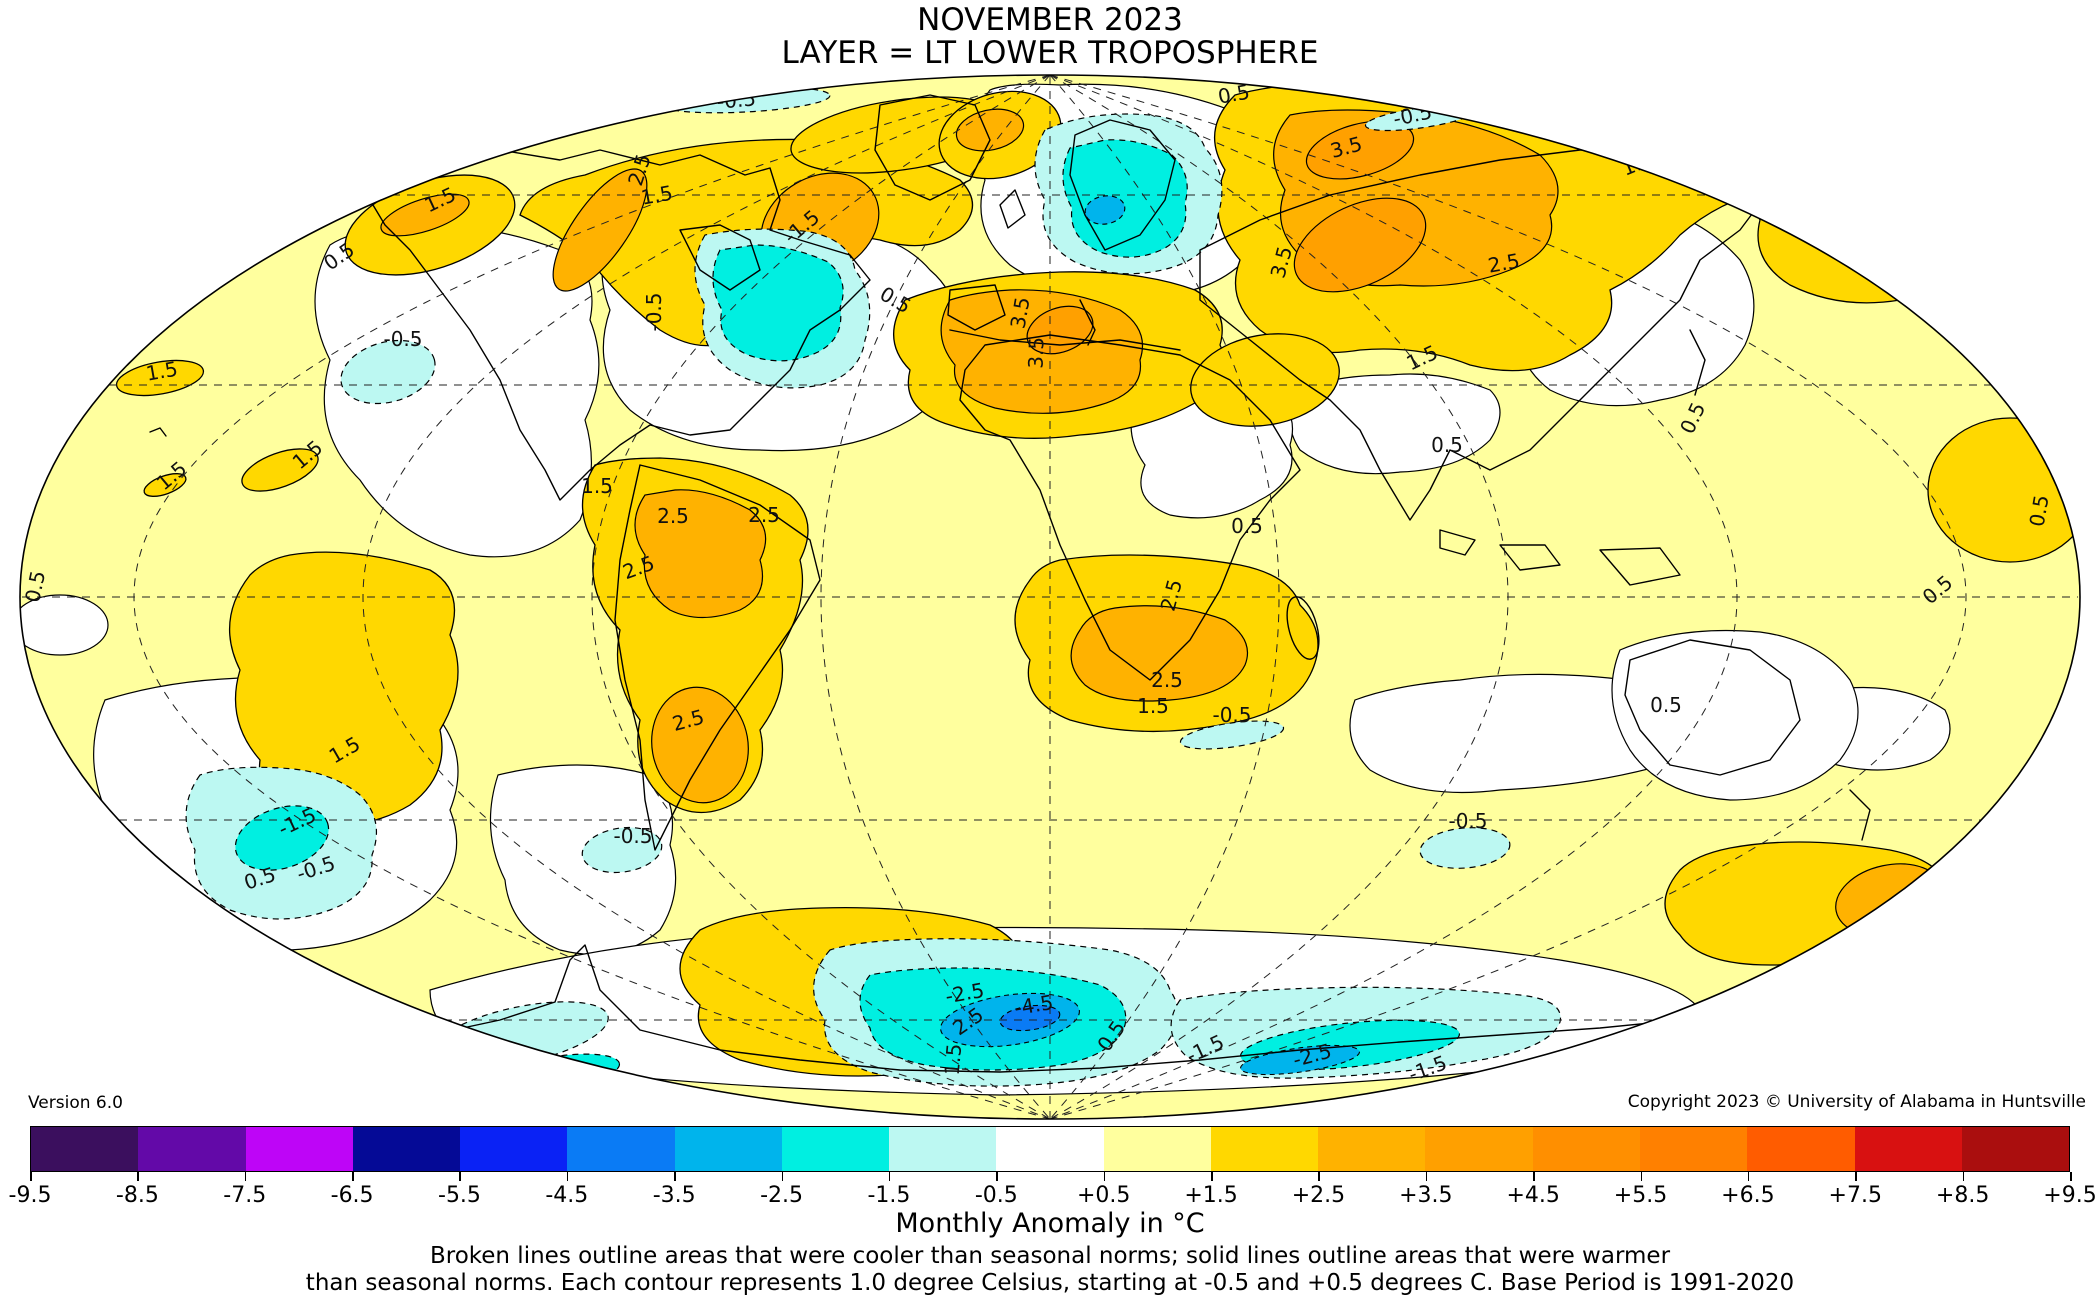 The image size is (2100, 1300). Describe the element at coordinates (1962, 1195) in the screenshot. I see `colorbar-tick-label: +8.5` at that location.